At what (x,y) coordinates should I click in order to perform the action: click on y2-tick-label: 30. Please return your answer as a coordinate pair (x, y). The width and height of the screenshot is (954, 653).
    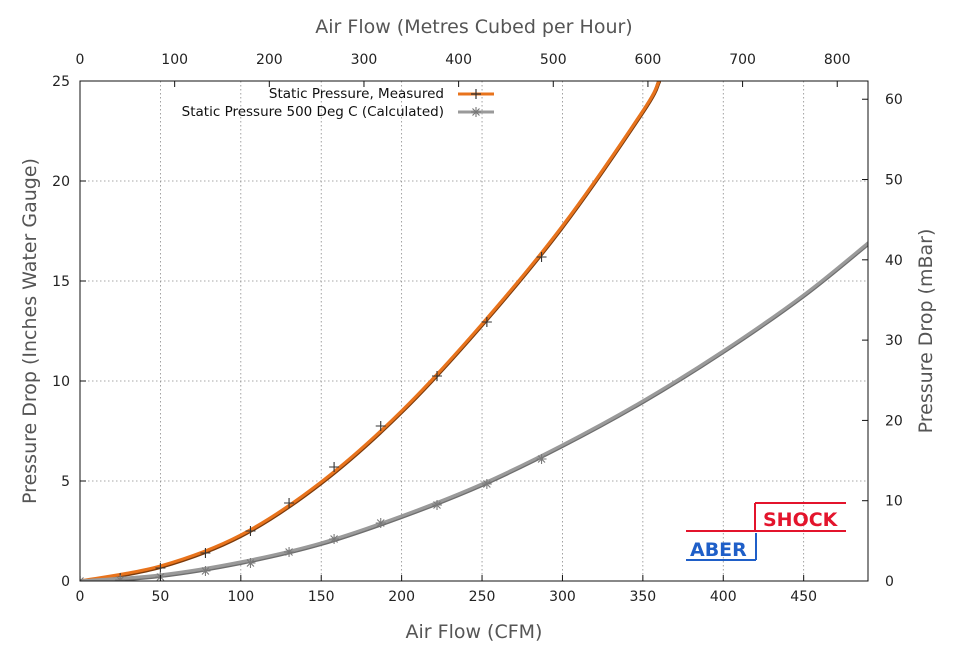
    Looking at the image, I should click on (894, 341).